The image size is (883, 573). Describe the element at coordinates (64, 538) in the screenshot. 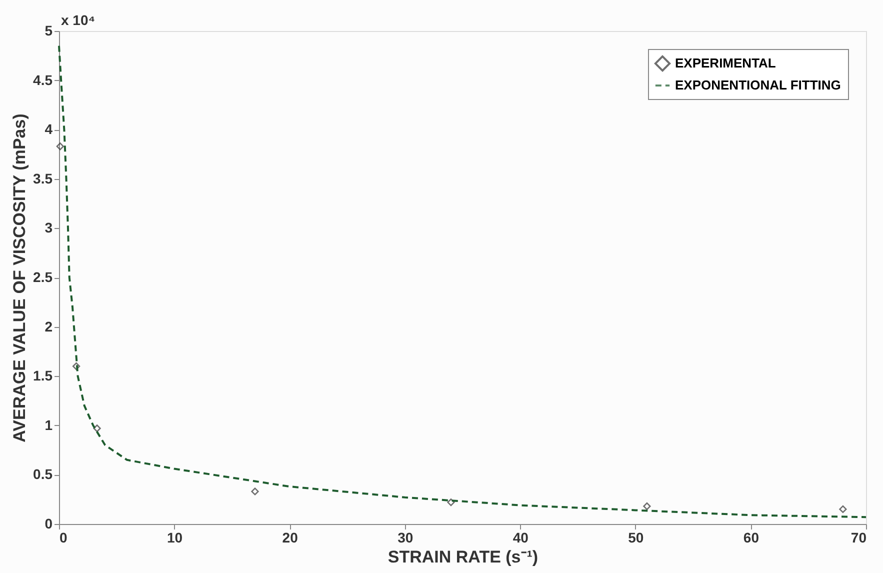

I see `x-tick-label: 0` at that location.